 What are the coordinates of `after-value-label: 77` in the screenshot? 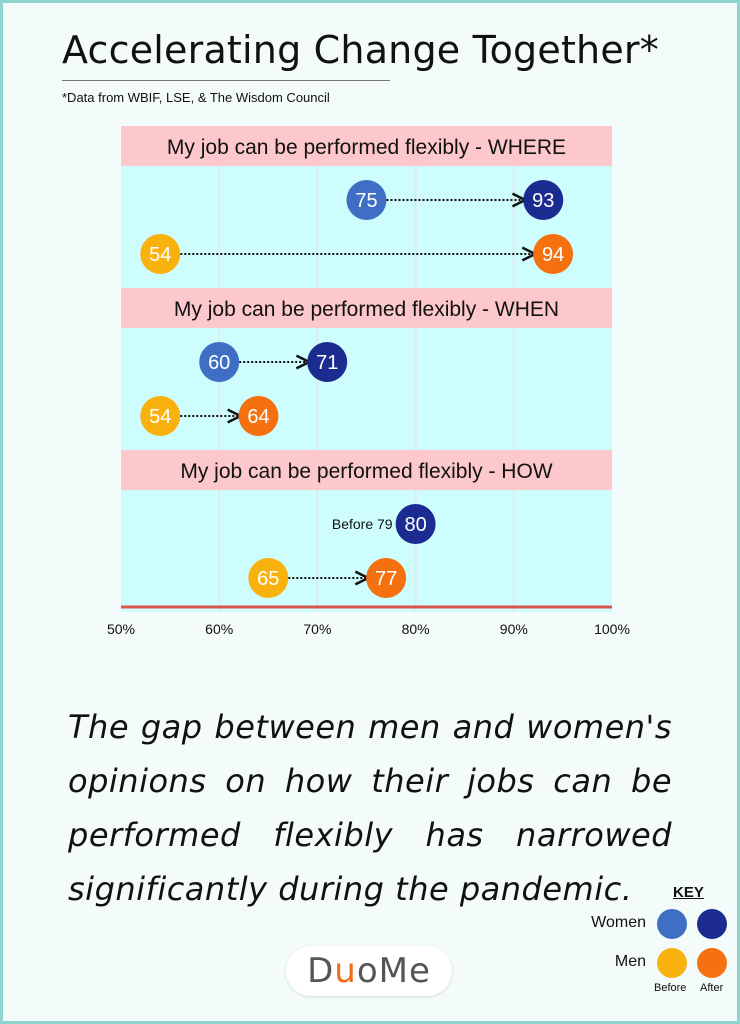 It's located at (386, 579).